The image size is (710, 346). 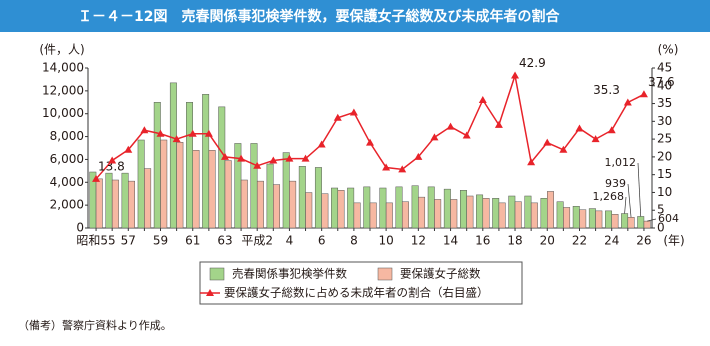 What do you see at coordinates (322, 241) in the screenshot?
I see `x-tick-label: 6` at bounding box center [322, 241].